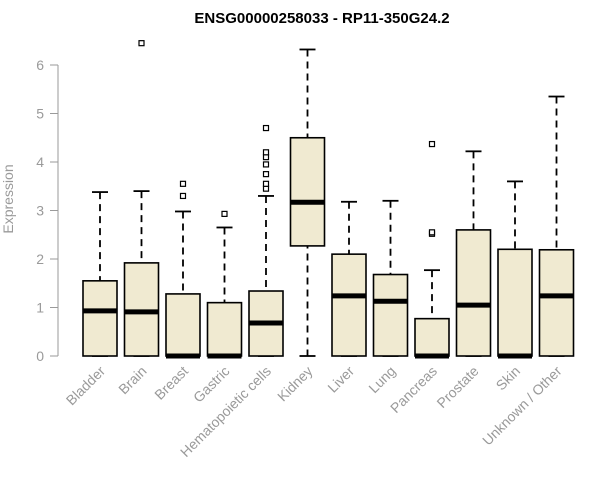 The image size is (600, 500). What do you see at coordinates (522, 406) in the screenshot?
I see `x-tick-label-unknown-other: Unknown / Other` at bounding box center [522, 406].